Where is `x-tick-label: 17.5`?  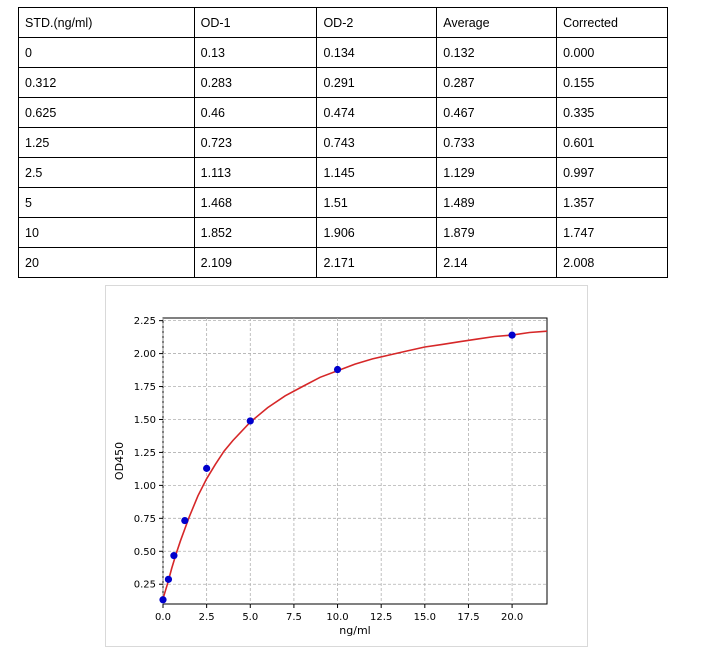 x-tick-label: 17.5 is located at coordinates (468, 617).